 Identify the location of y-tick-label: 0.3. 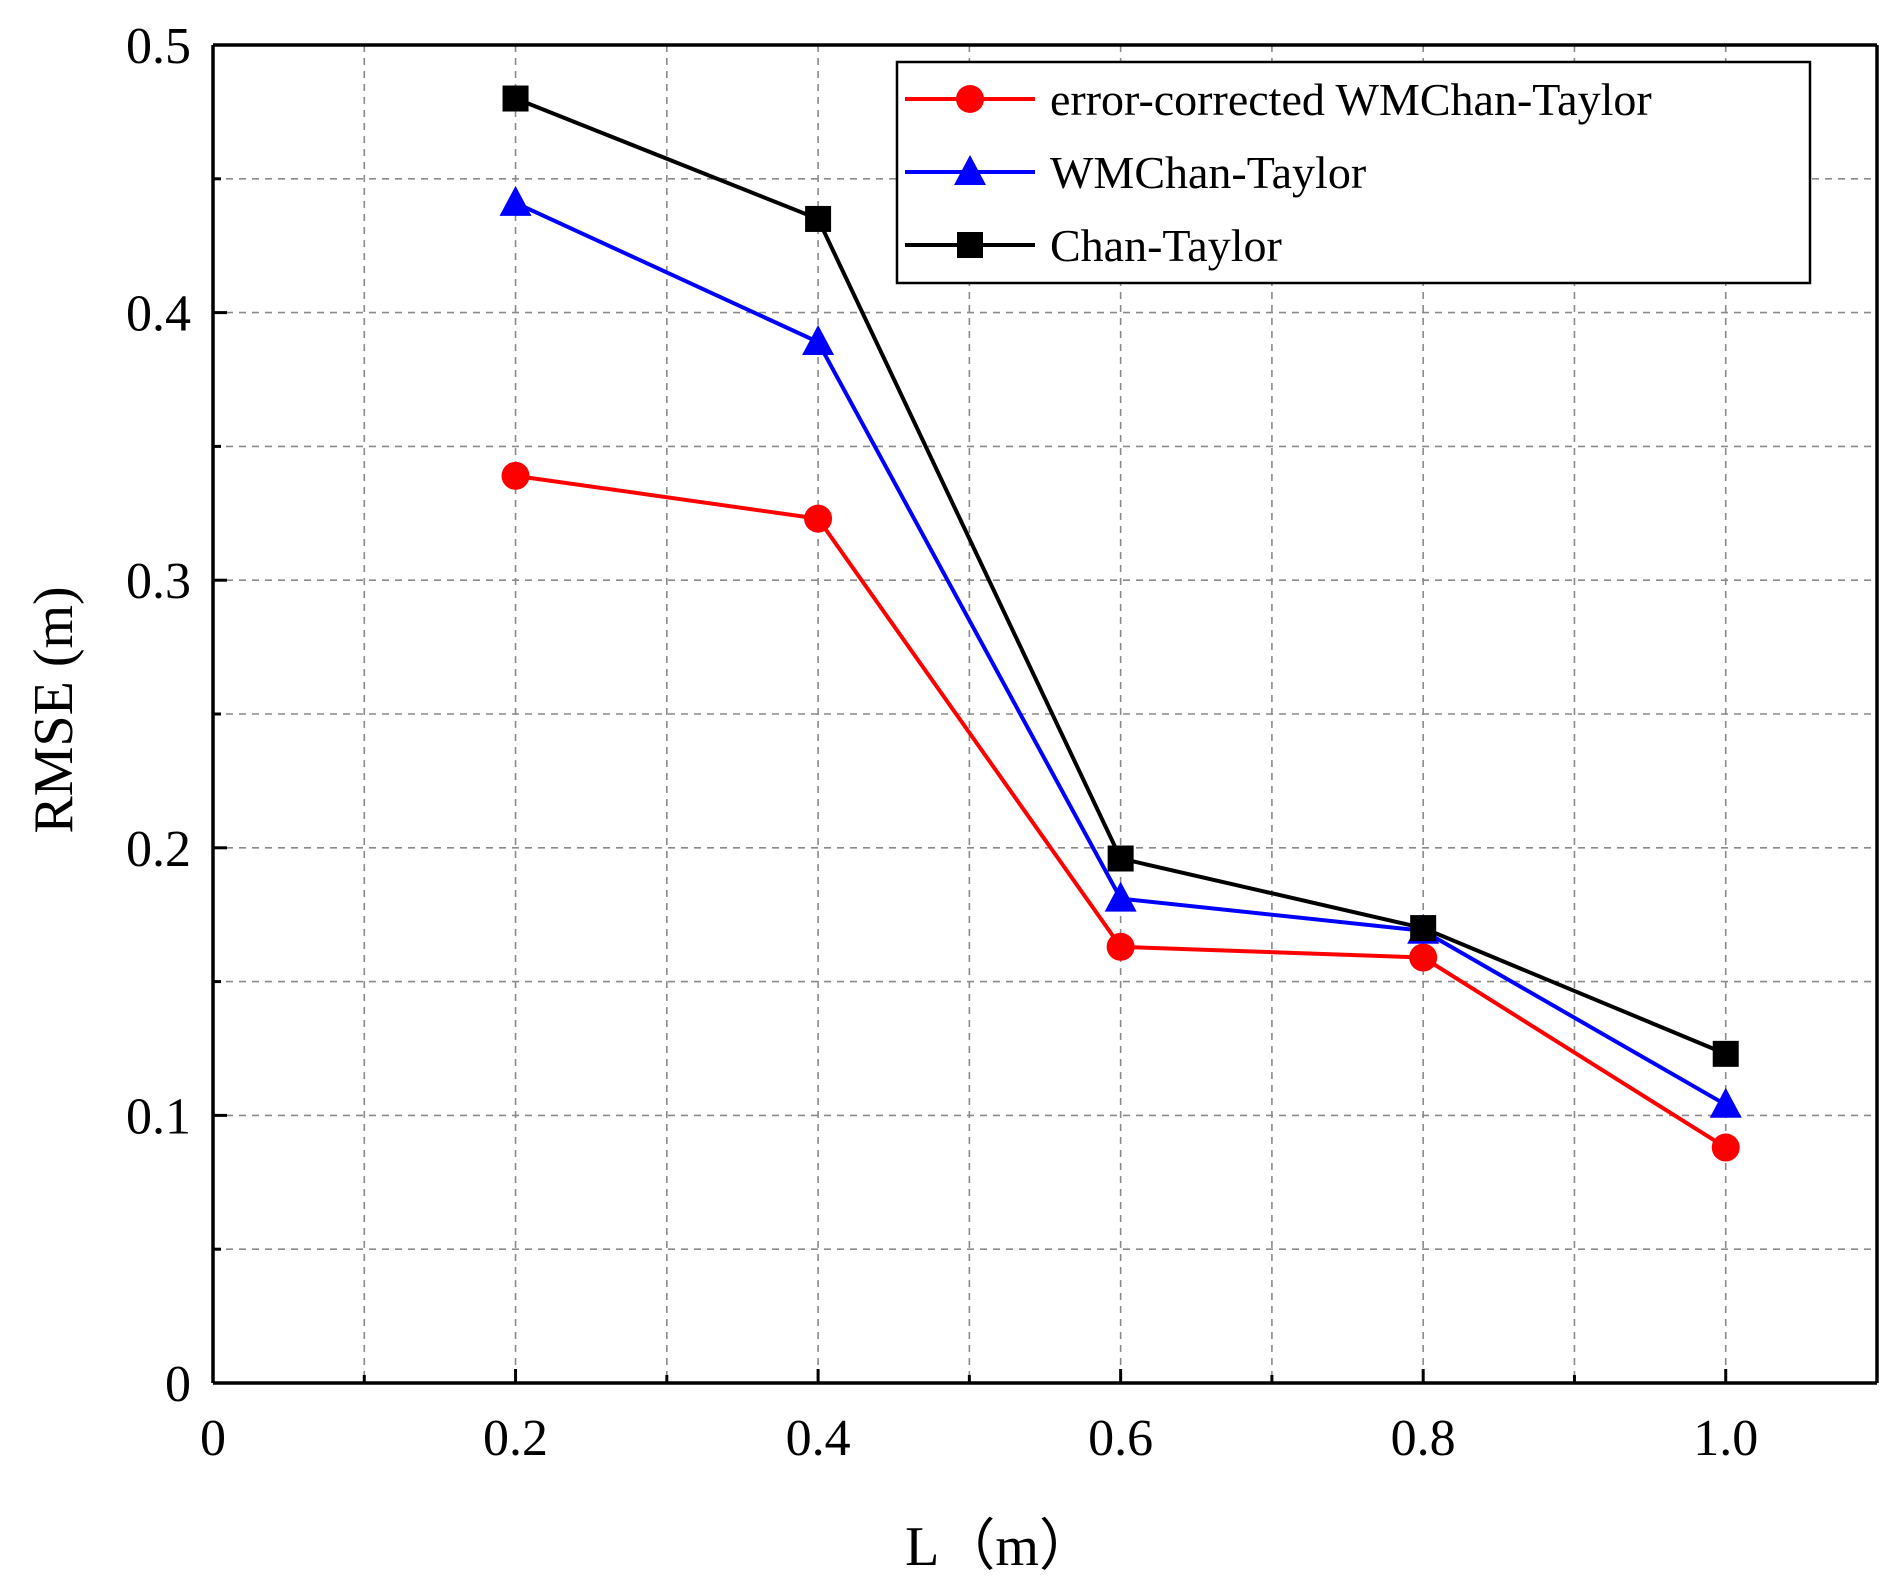
(158, 581).